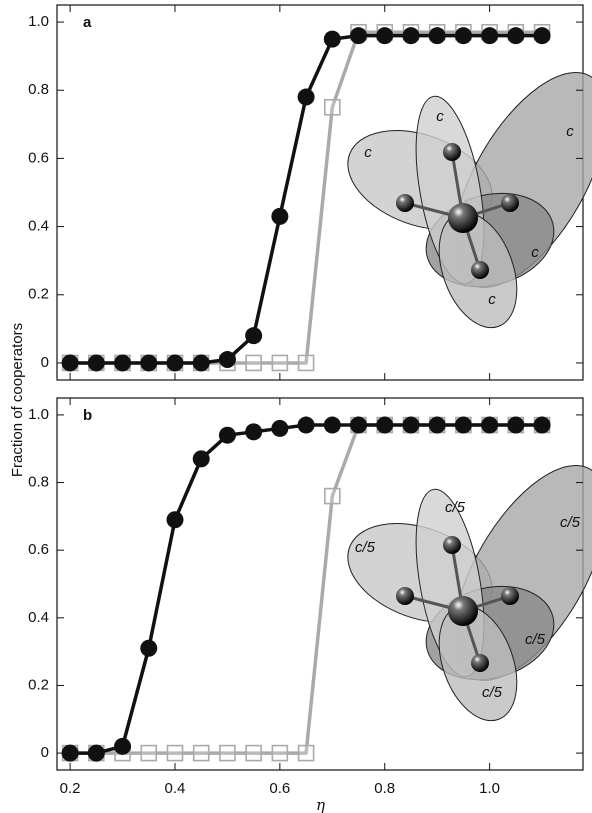 This screenshot has height=813, width=592. Describe the element at coordinates (70, 788) in the screenshot. I see `x-tick-label: 0.2` at that location.